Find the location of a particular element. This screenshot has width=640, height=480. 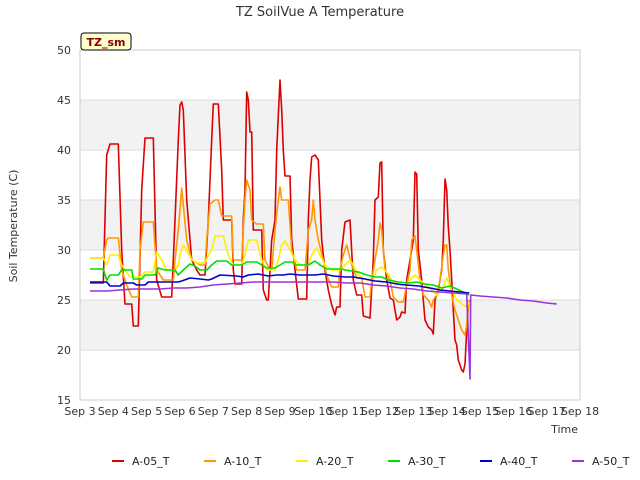

legend-label: A-05_T is located at coordinates (151, 461).